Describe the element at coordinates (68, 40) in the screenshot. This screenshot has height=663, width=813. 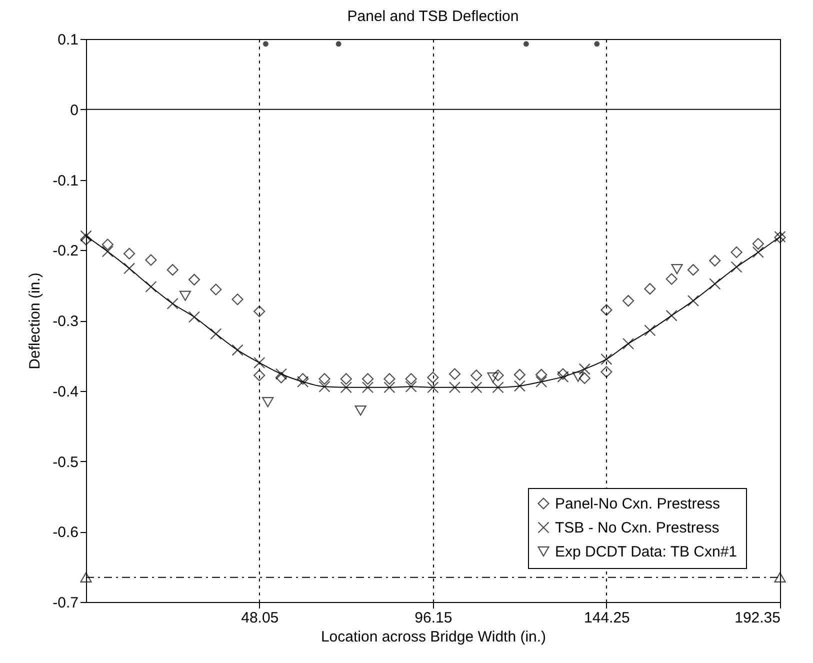
I see `y-tick-label: 0.1` at that location.